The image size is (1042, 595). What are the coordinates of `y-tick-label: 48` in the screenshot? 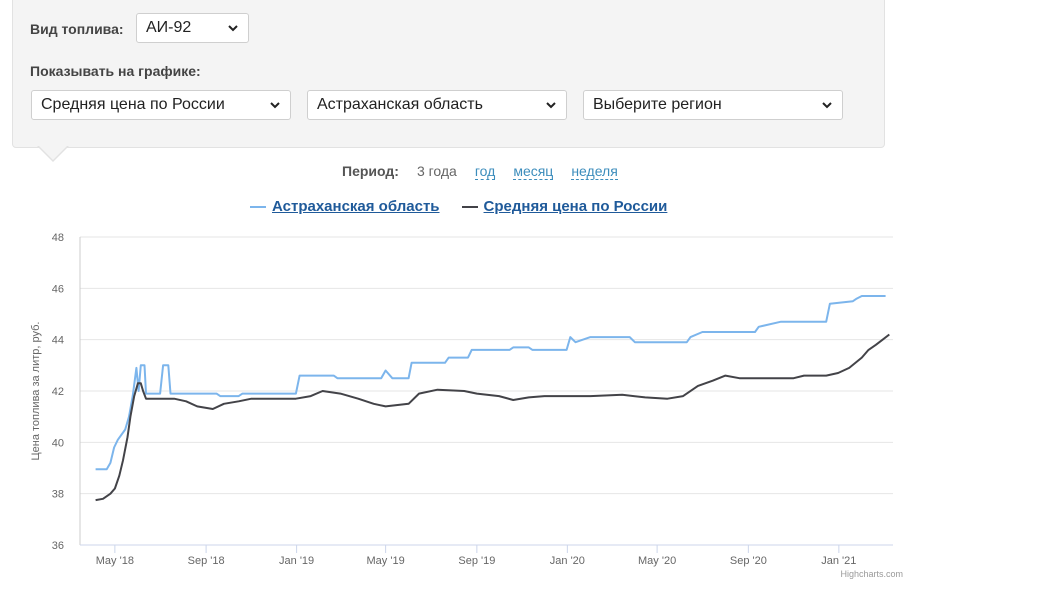 It's located at (58, 238).